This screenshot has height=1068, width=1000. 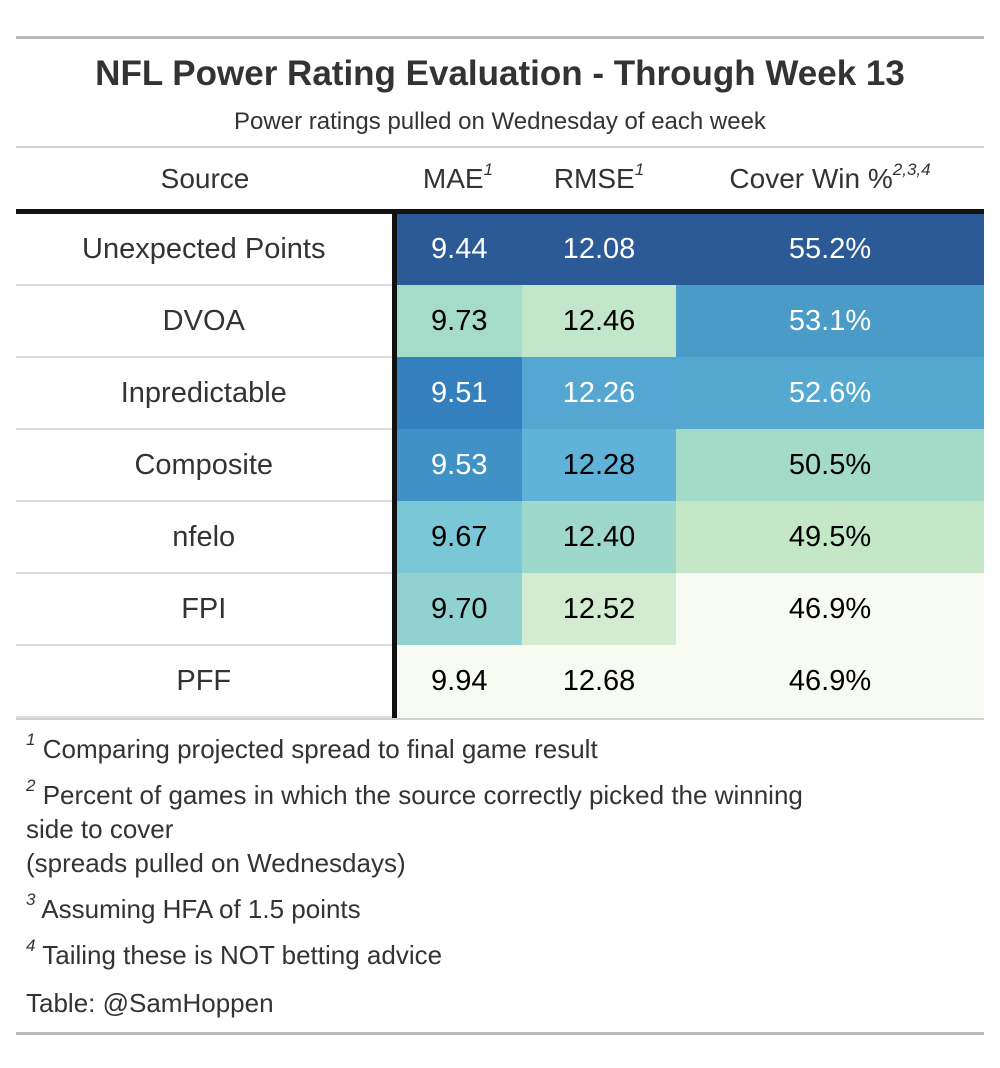 I want to click on footer-rule, so click(x=500, y=719).